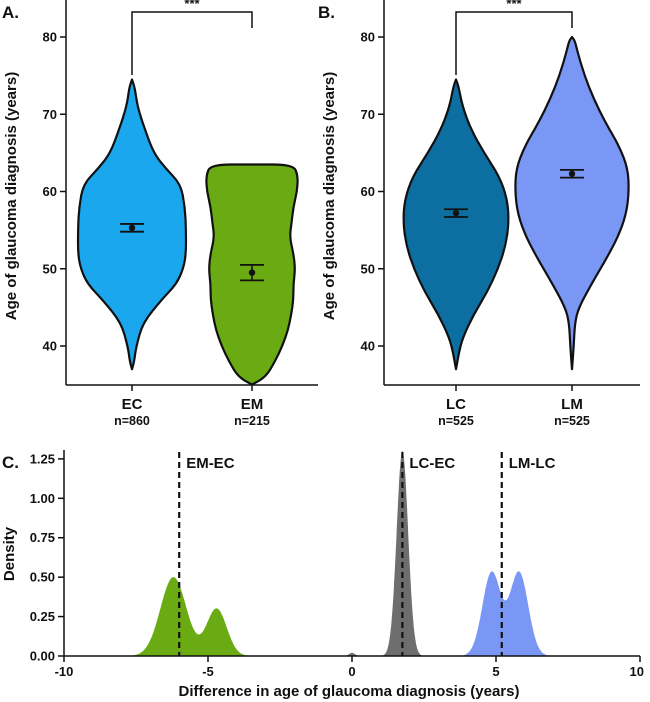  Describe the element at coordinates (252, 421) in the screenshot. I see `n-label: n=215` at that location.